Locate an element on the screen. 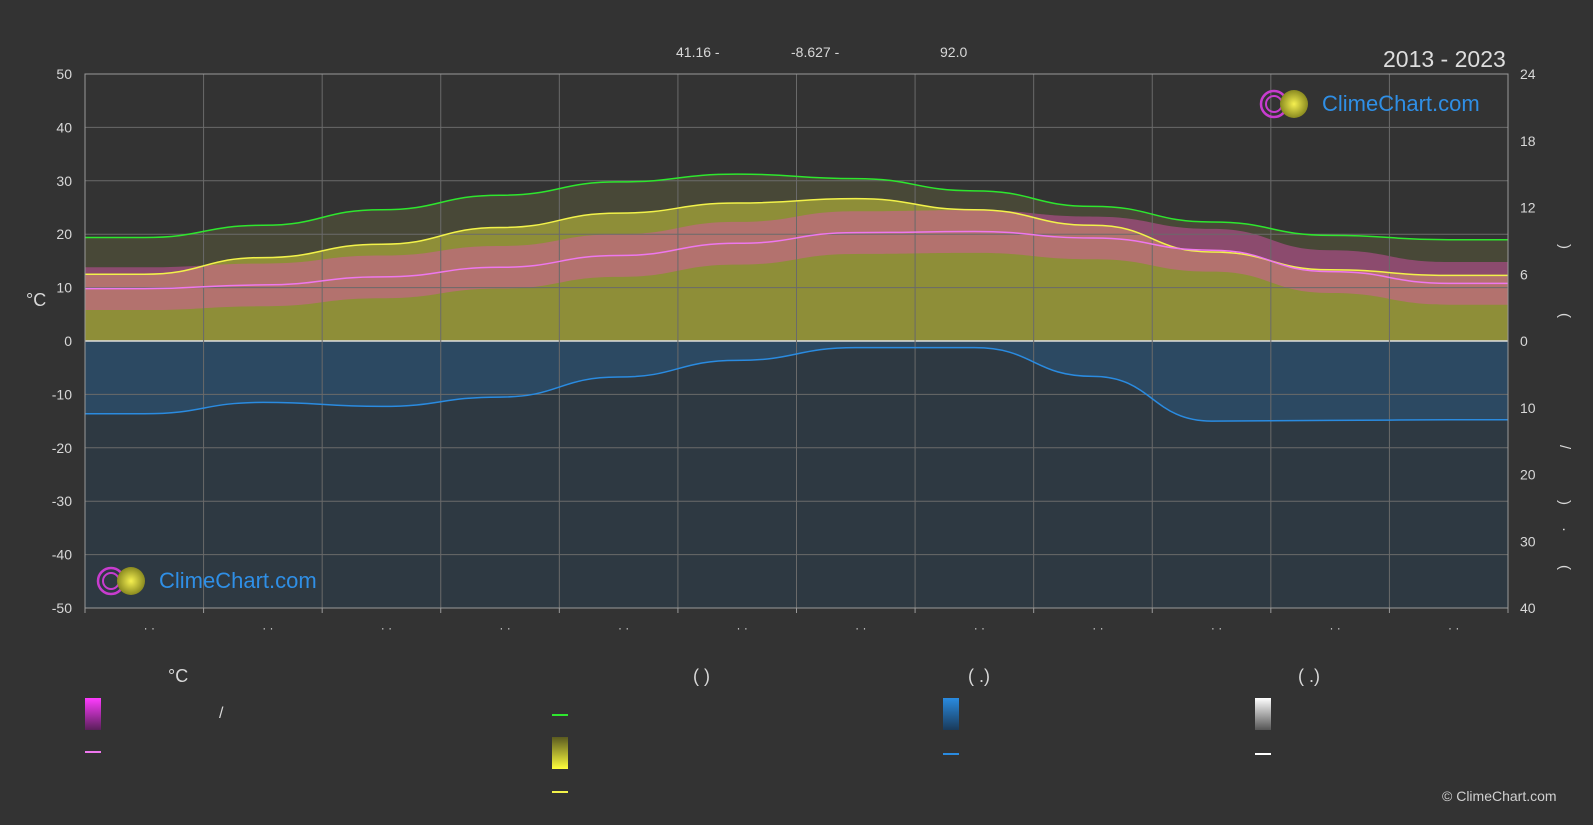 This screenshot has width=1593, height=825. right-bottom-tick-label: 30 is located at coordinates (1528, 541).